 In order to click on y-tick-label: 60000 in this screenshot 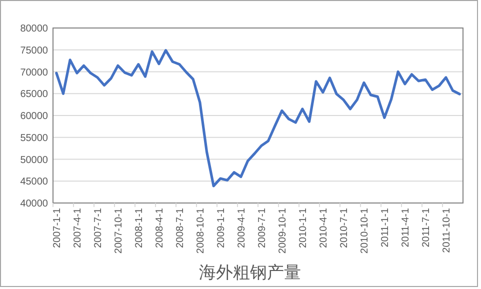, I will do `click(34, 116)`.